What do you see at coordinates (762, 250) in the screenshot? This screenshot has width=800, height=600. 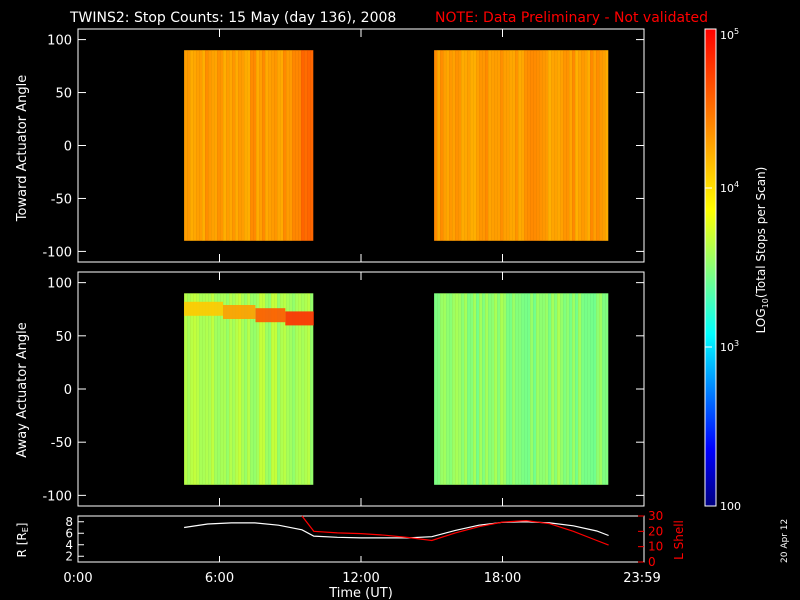 I see `colorbar-label: LOG10(Total Stops per Scan)` at bounding box center [762, 250].